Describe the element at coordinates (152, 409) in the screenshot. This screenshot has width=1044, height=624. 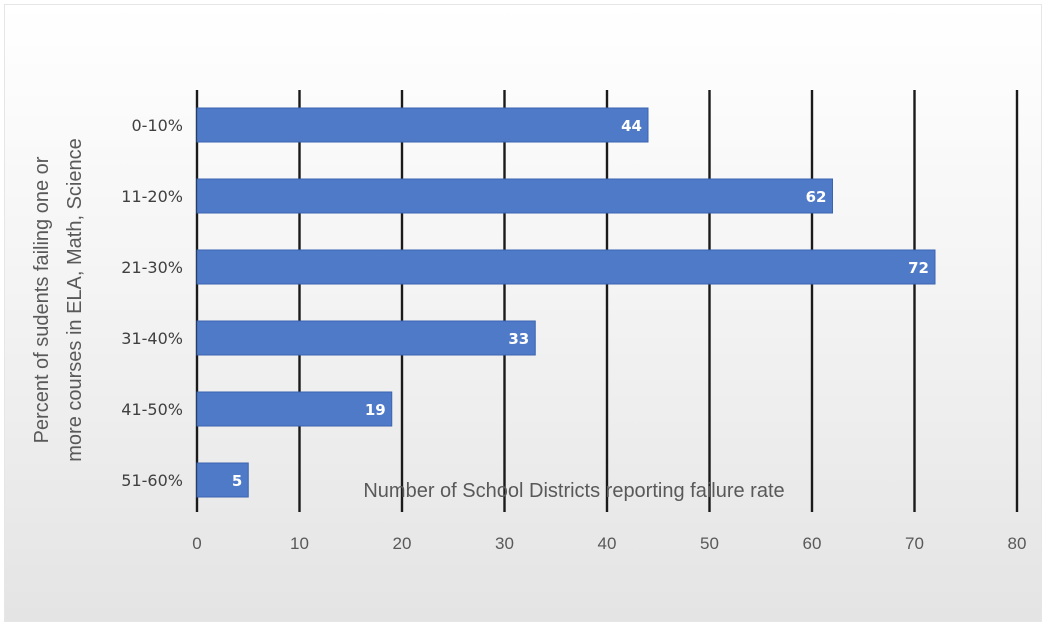
I see `y-tick-label: 41-50%` at that location.